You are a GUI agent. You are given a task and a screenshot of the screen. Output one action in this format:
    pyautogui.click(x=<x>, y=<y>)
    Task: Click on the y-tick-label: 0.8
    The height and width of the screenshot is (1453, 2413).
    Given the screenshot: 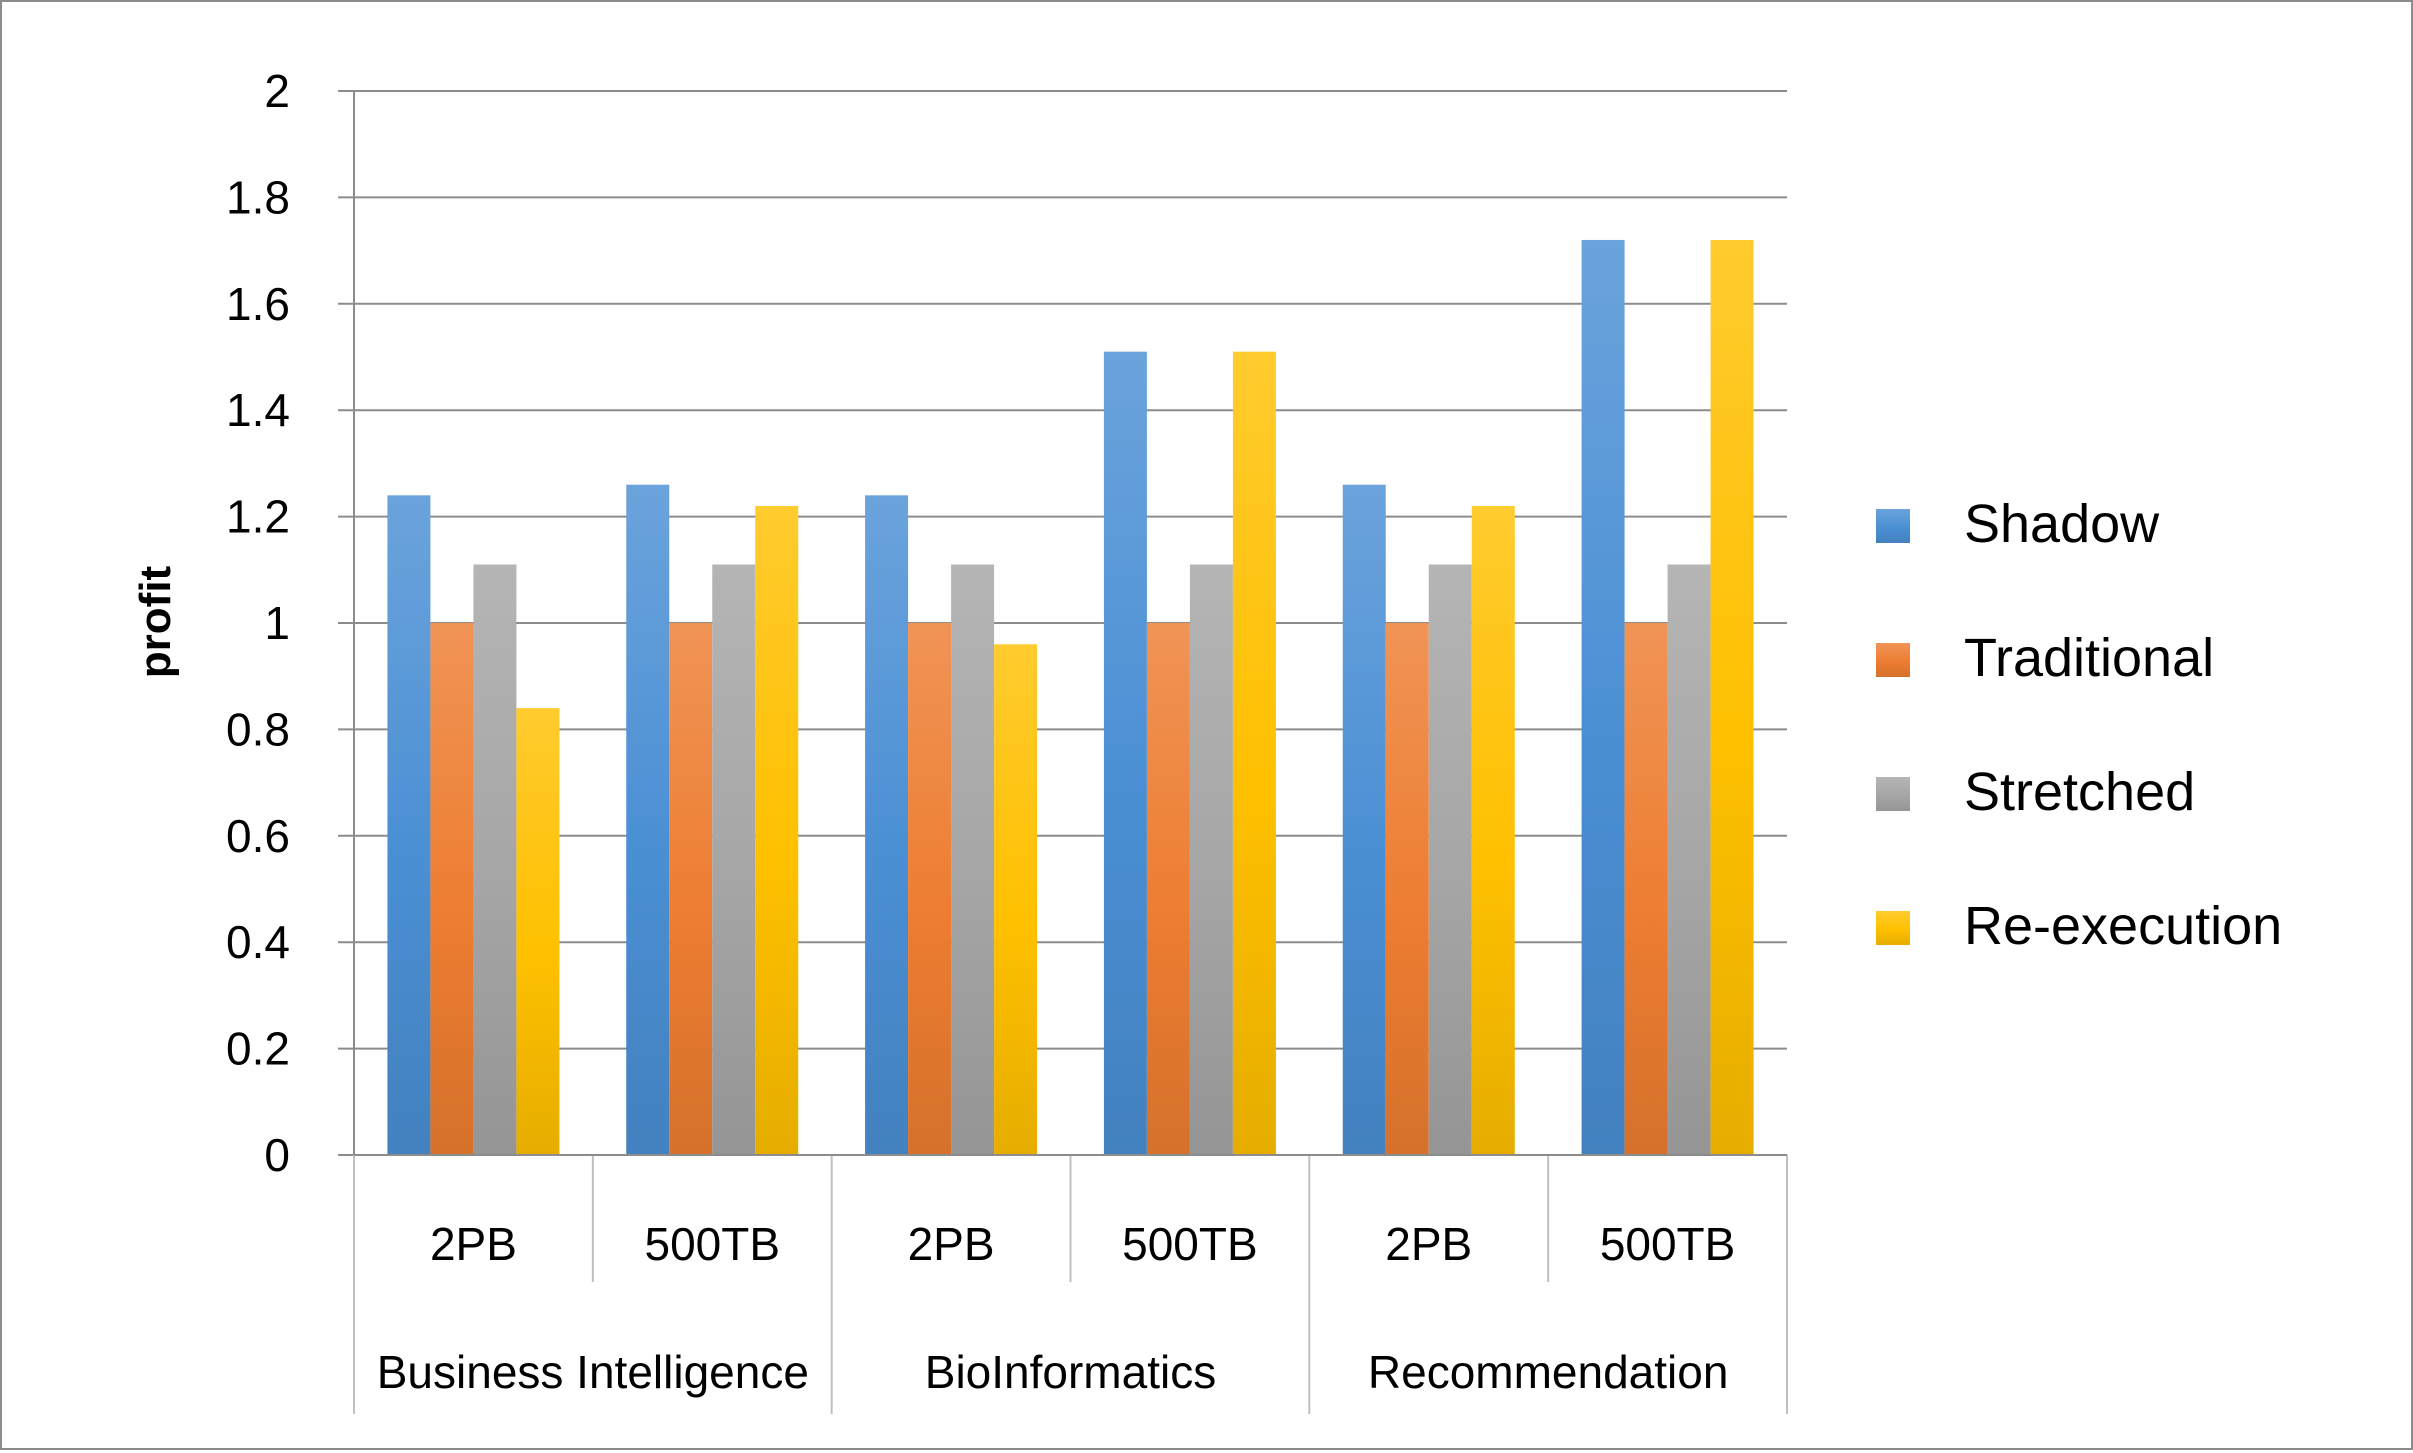 What is the action you would take?
    pyautogui.click(x=258, y=729)
    